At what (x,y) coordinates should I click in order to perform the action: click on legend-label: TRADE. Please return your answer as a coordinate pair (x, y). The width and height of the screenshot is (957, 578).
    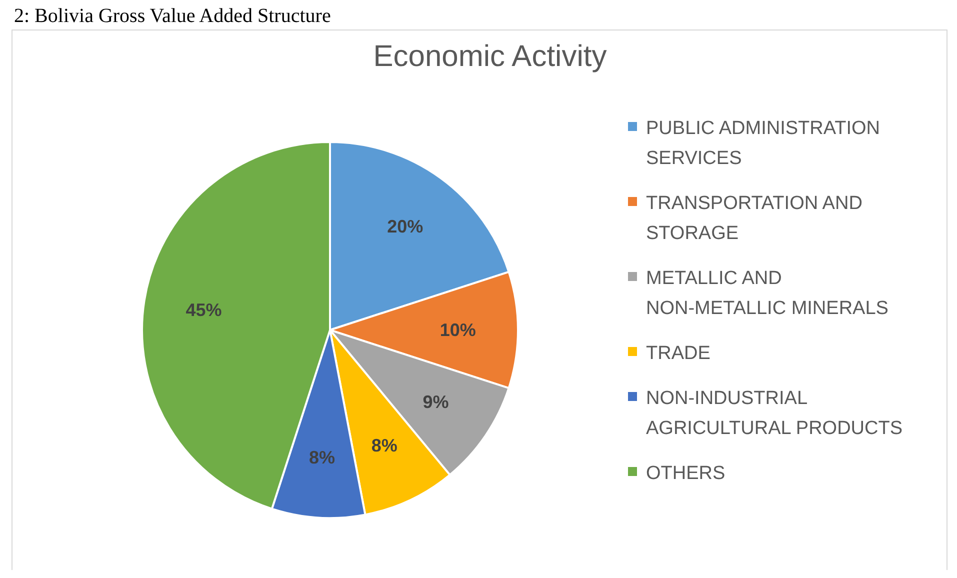
    Looking at the image, I should click on (678, 353).